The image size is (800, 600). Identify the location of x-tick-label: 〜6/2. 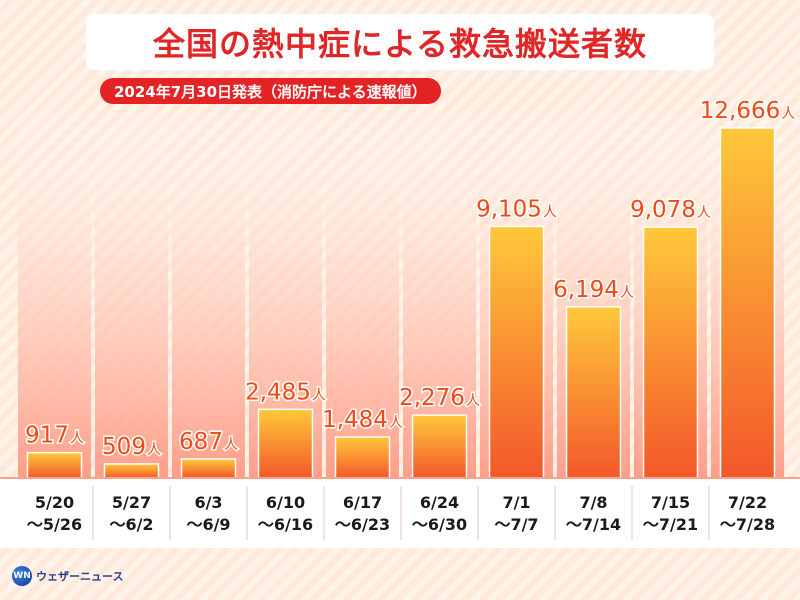
(131, 524).